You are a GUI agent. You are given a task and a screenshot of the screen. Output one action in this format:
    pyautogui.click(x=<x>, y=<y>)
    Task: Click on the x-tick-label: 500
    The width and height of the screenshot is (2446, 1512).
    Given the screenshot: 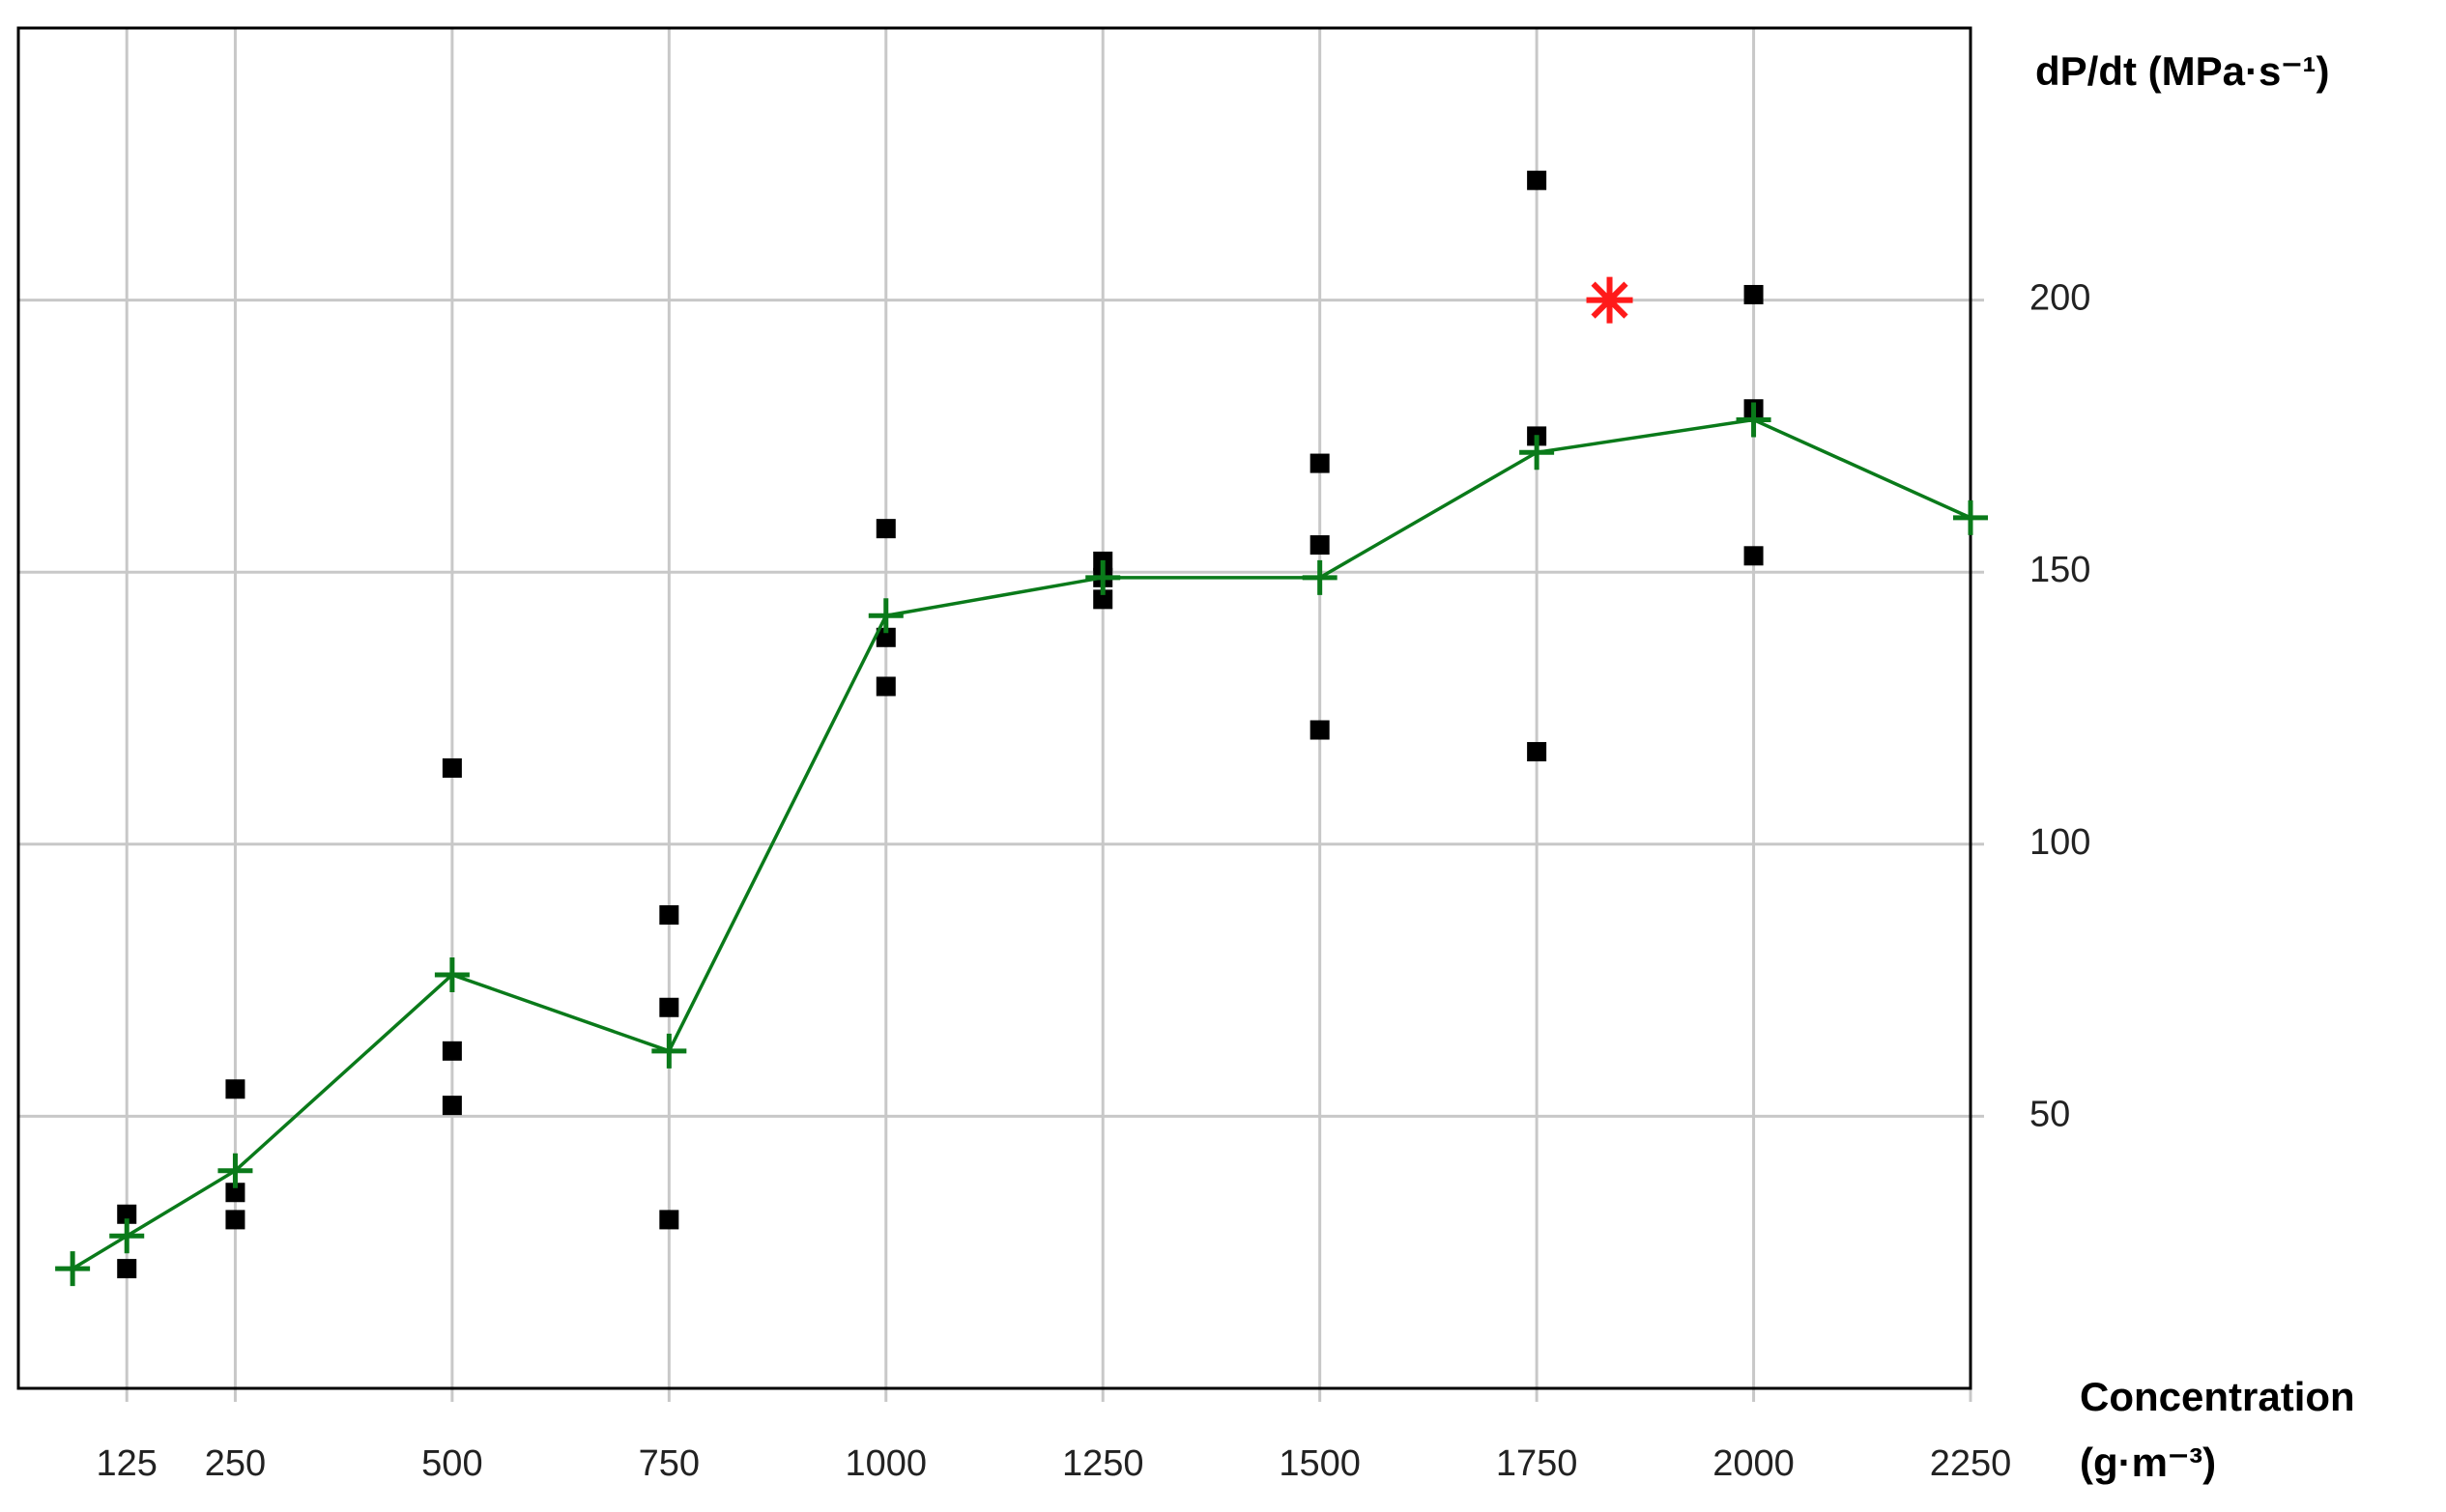 What is the action you would take?
    pyautogui.click(x=451, y=1463)
    